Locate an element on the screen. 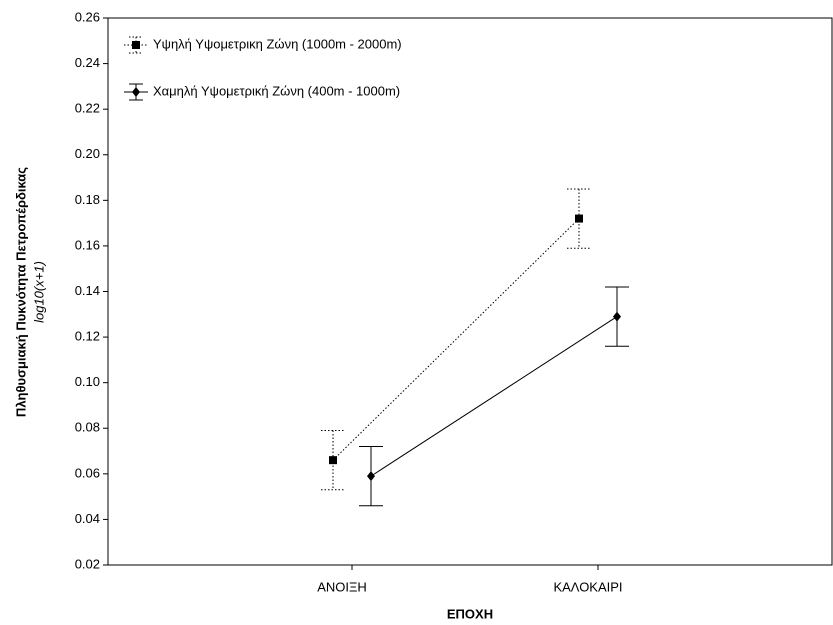 The image size is (833, 625). y-tick-label: 0.12 is located at coordinates (87, 336).